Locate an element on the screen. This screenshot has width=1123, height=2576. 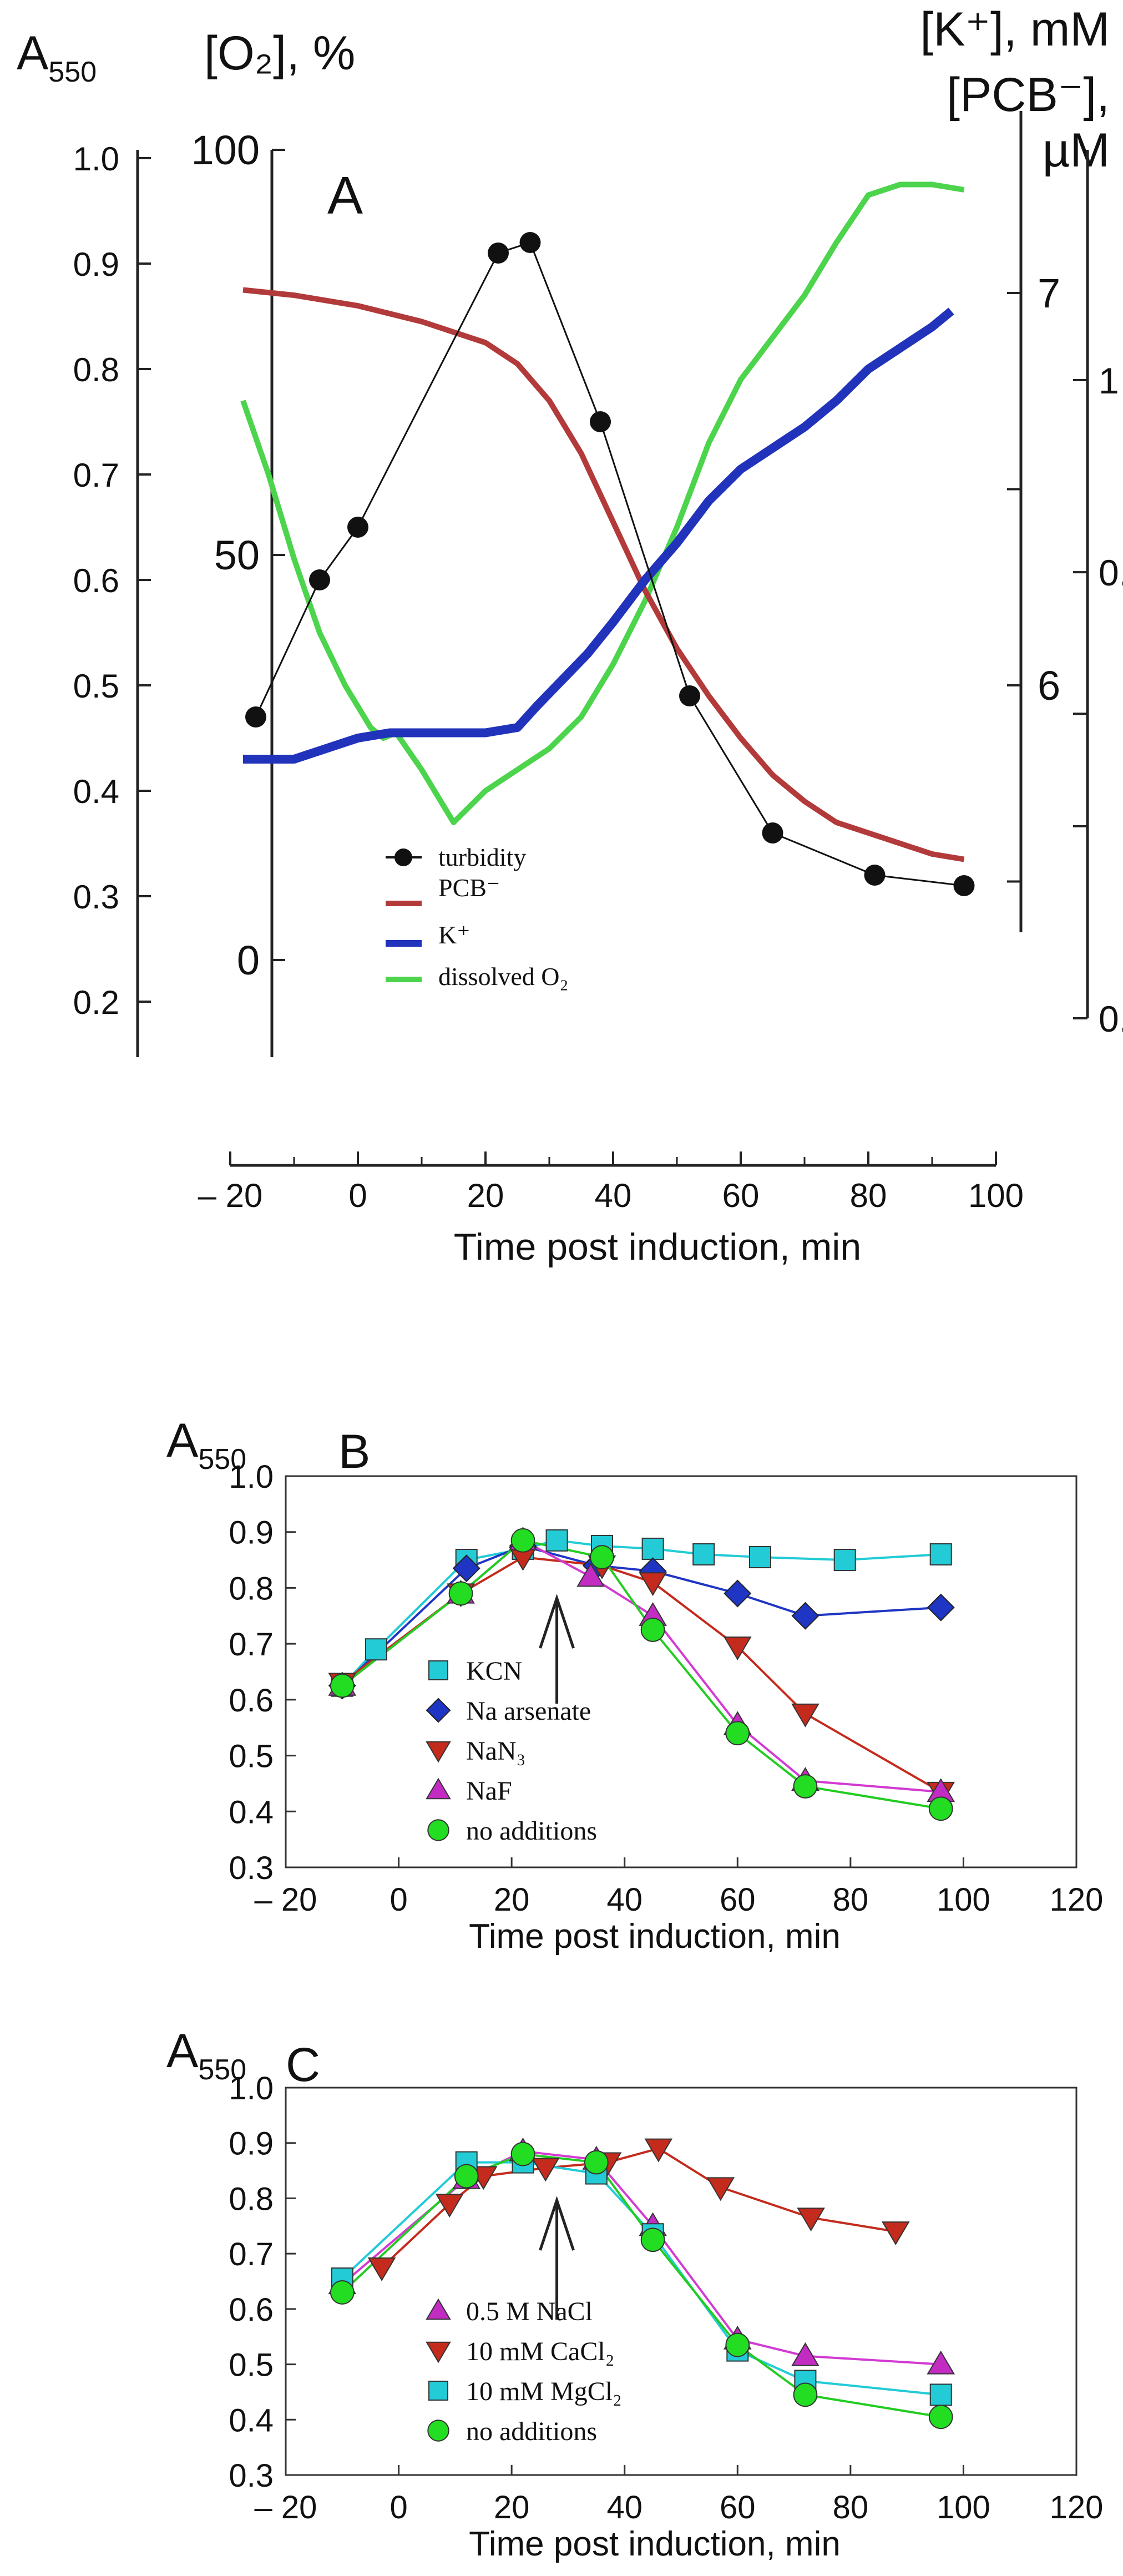
panel-a-x-tick-label: 40 is located at coordinates (613, 1195).